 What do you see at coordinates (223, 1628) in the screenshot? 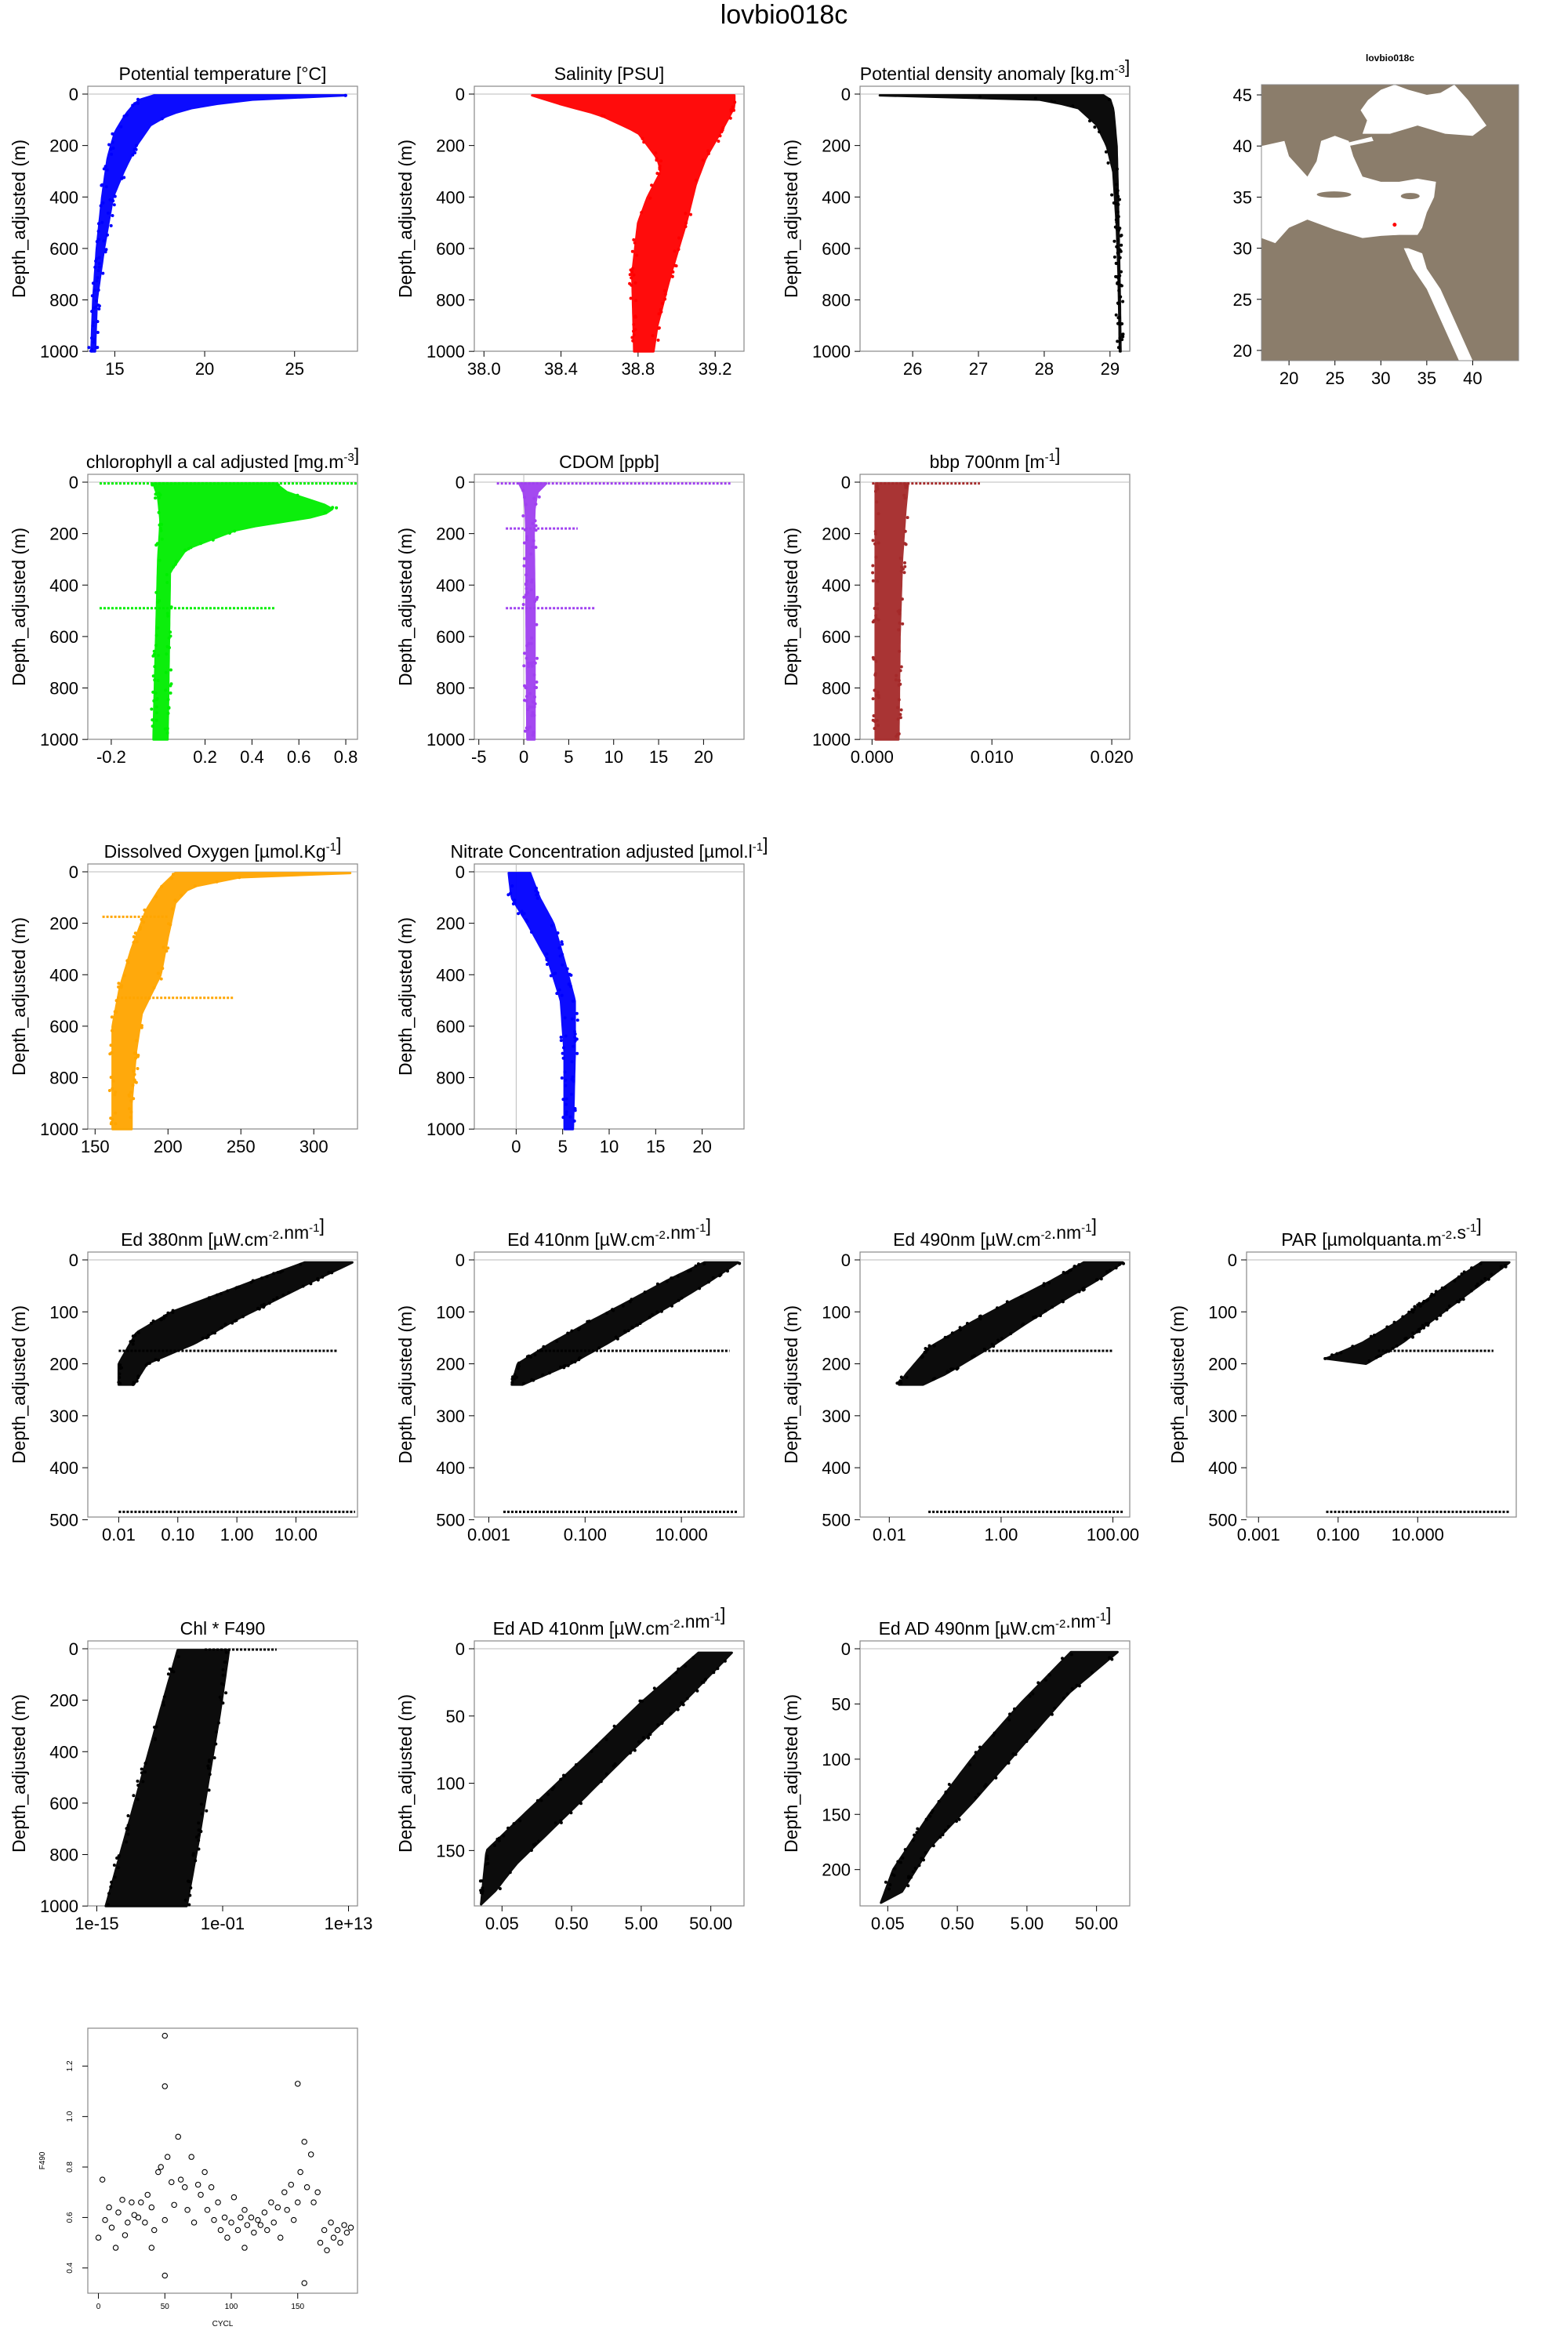
I see `chart-title: Chl * F490` at bounding box center [223, 1628].